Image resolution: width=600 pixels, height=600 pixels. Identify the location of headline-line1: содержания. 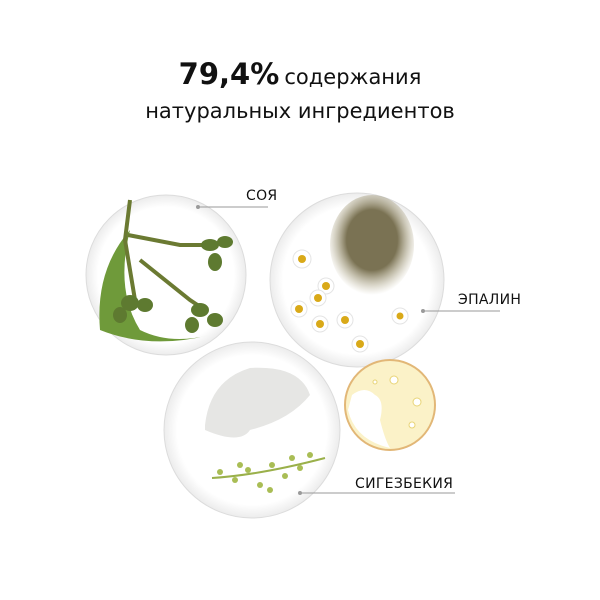
(353, 77).